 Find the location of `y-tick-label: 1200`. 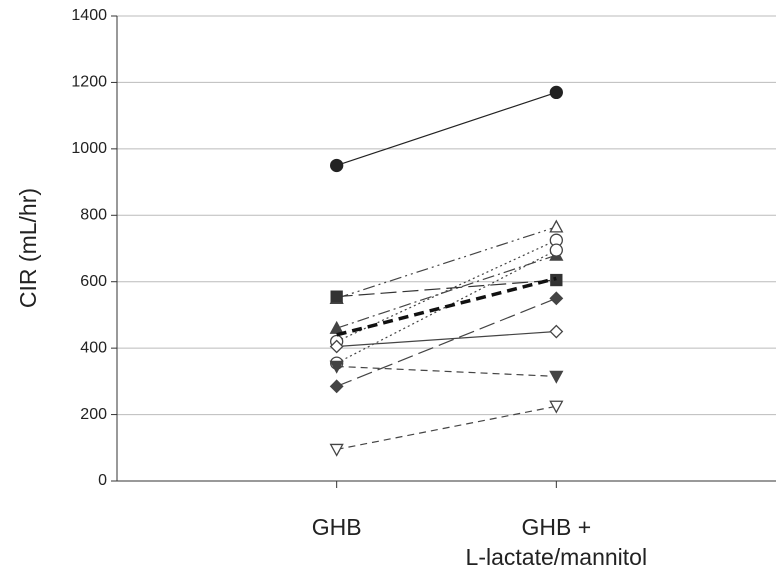

y-tick-label: 1200 is located at coordinates (89, 82).